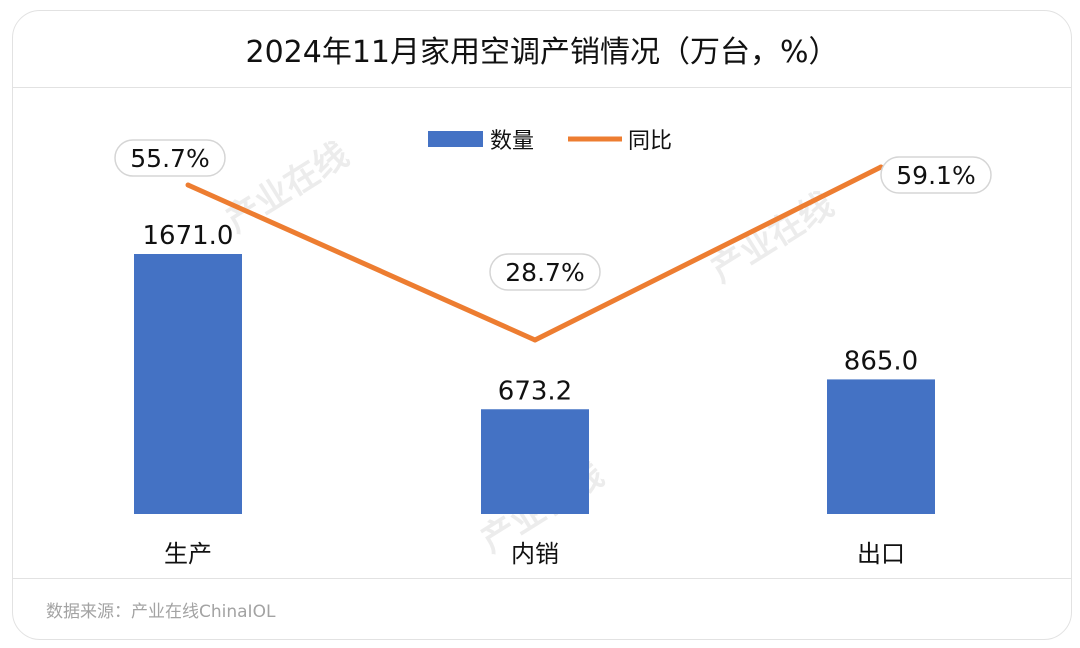  Describe the element at coordinates (542, 609) in the screenshot. I see `data-source: 数据来源：产业在线ChinaIOL` at that location.